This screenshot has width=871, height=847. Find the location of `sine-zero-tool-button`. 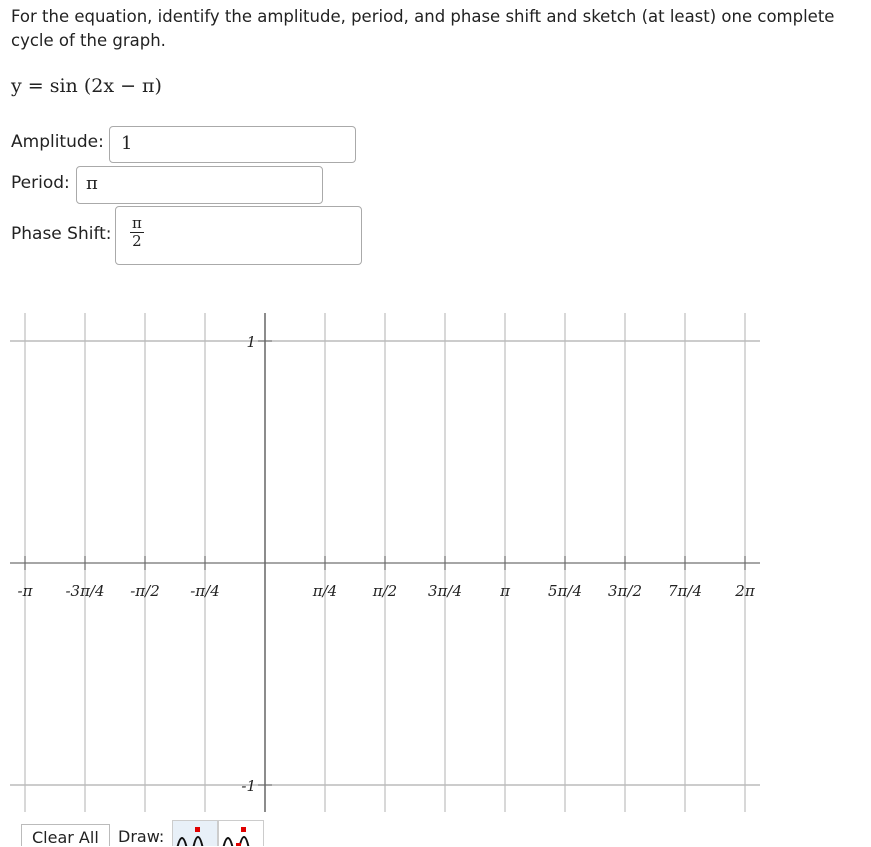

sine-zero-tool-button is located at coordinates (241, 833).